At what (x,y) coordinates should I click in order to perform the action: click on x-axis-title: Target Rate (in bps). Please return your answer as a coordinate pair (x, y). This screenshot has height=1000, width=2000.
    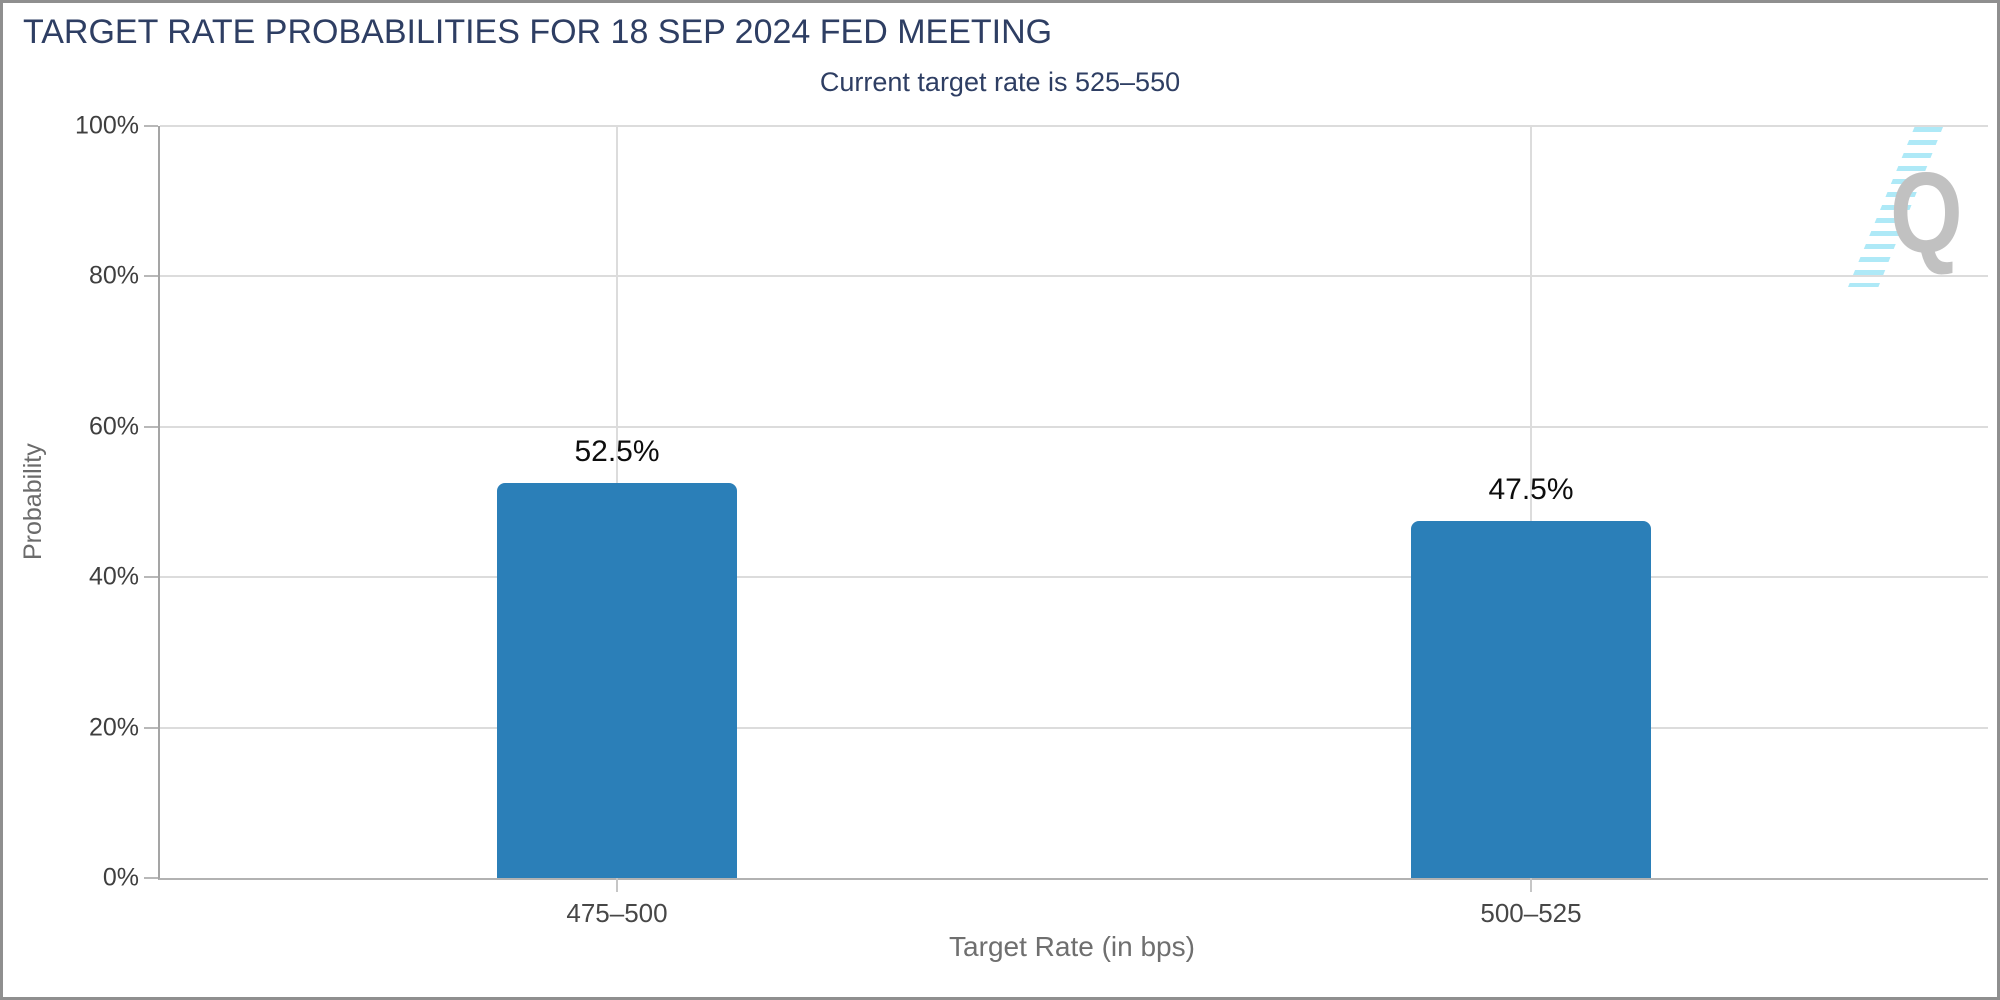
    Looking at the image, I should click on (1072, 946).